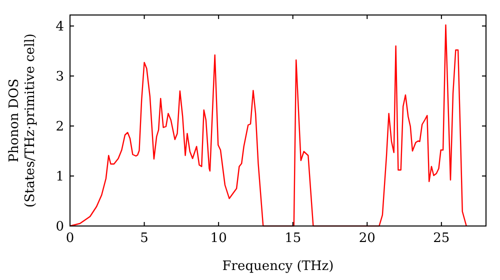 The width and height of the screenshot is (500, 280). Describe the element at coordinates (293, 238) in the screenshot. I see `x-tick-label: 15` at that location.